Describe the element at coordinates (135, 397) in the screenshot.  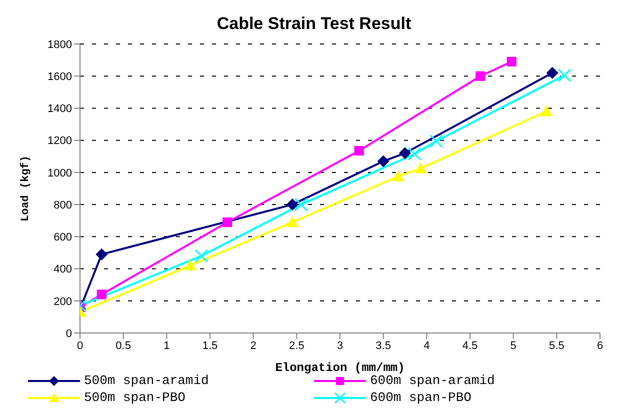
I see `legend-label: 500m span-PBO` at that location.